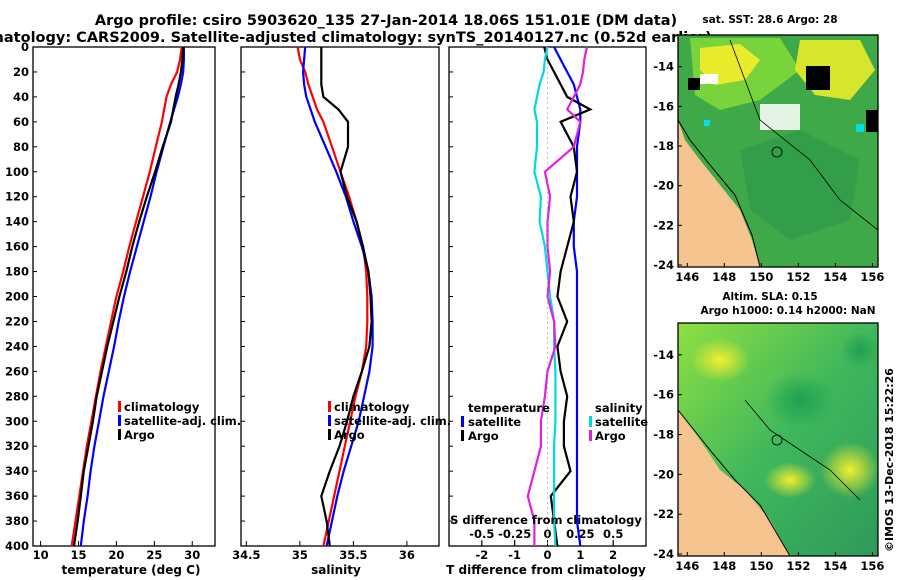  Describe the element at coordinates (800, 185) in the screenshot. I see `sst-cool-patch` at that location.